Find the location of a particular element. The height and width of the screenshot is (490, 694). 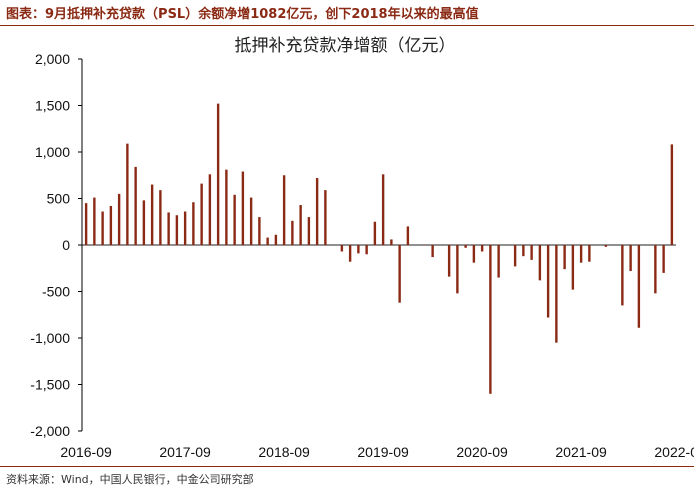

y-tick-label: 1,500 is located at coordinates (52, 106).